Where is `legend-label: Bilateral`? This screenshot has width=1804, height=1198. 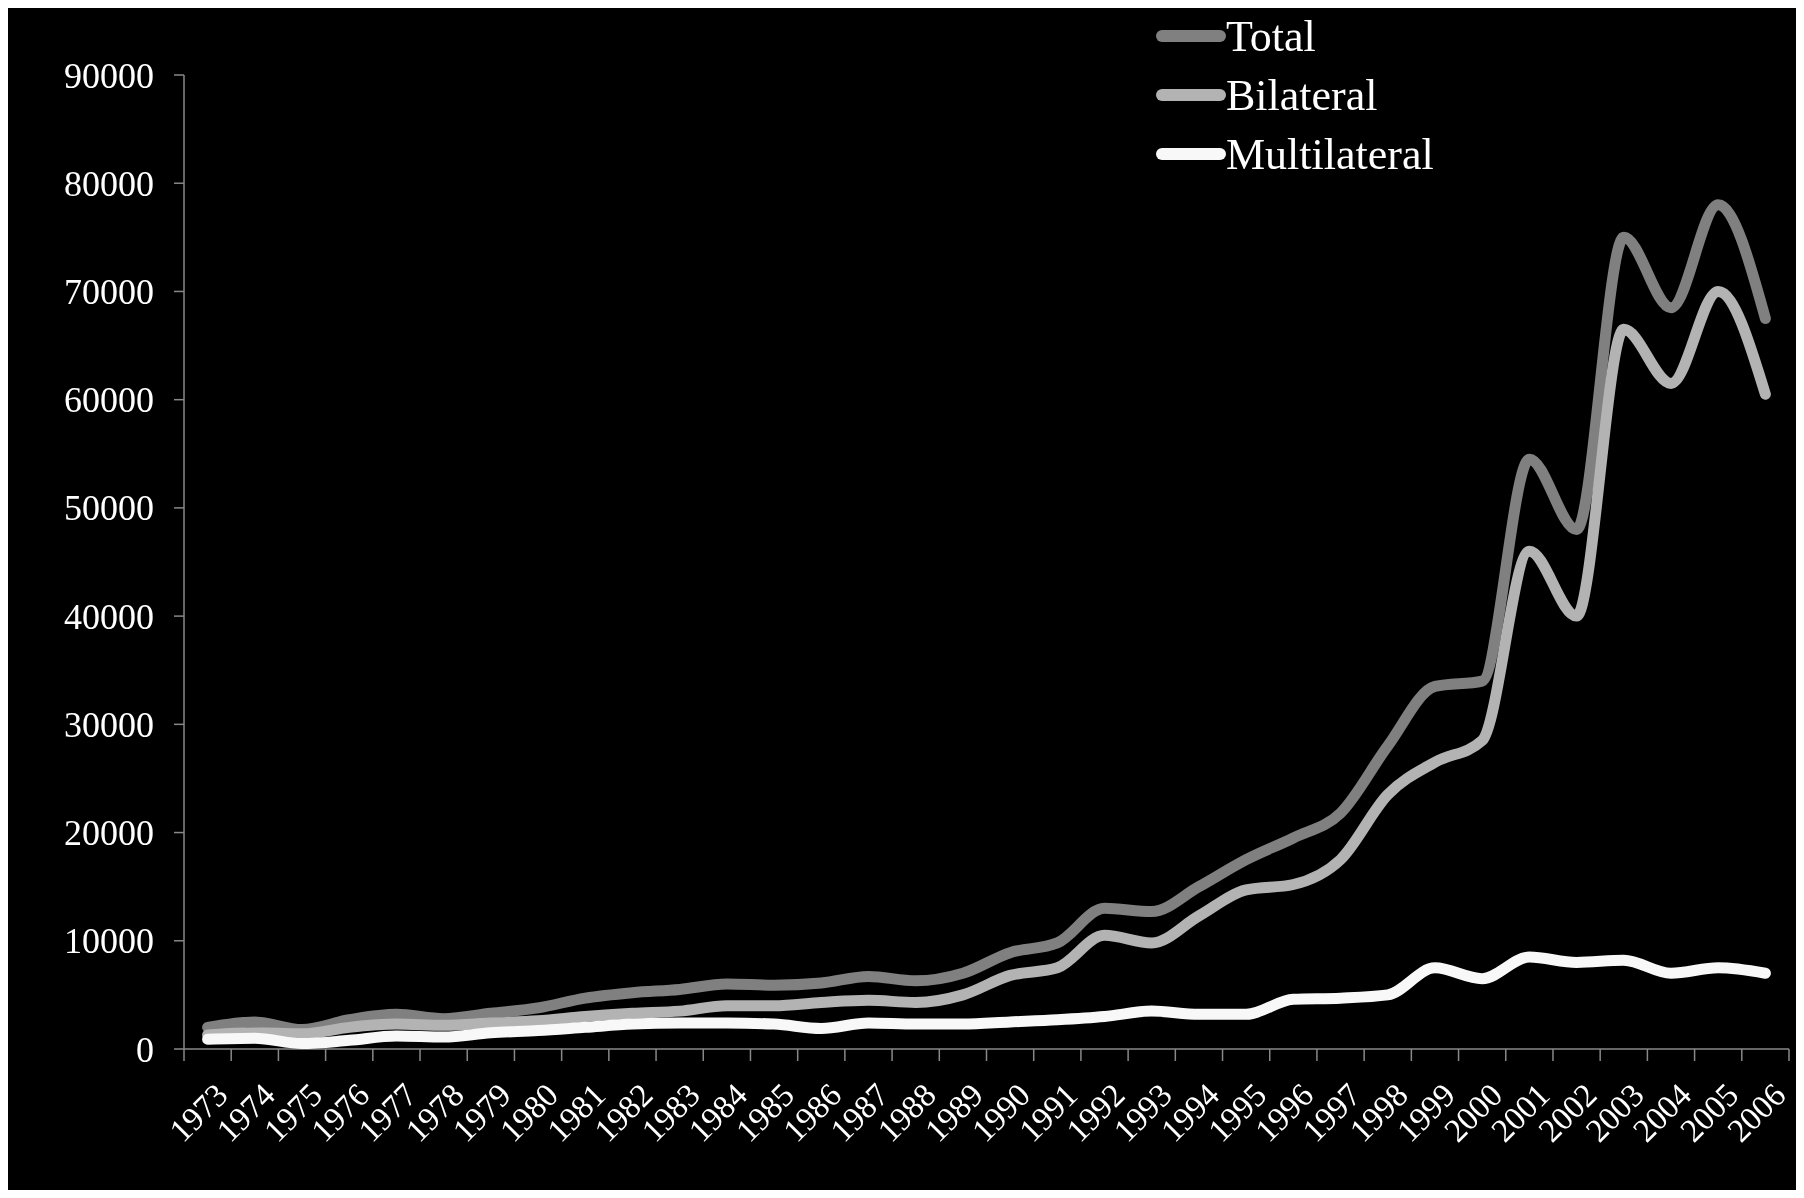
legend-label: Bilateral is located at coordinates (1302, 96).